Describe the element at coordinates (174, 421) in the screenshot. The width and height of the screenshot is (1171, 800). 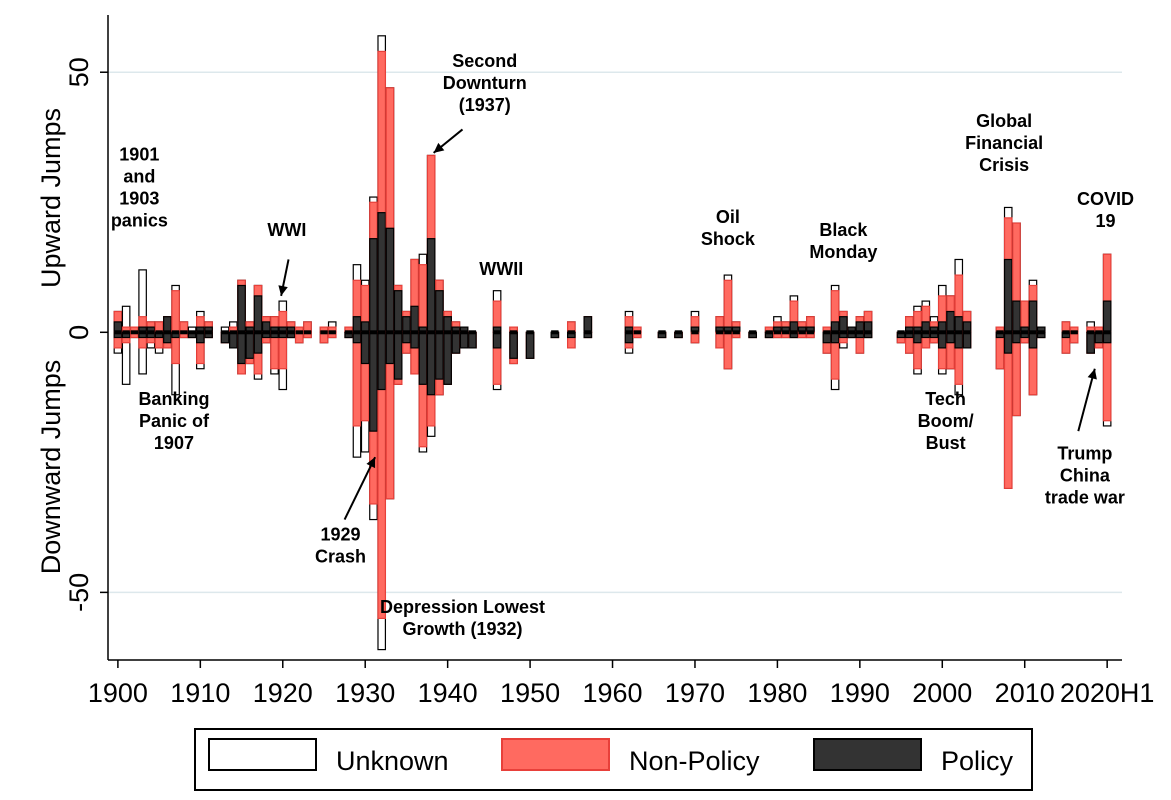
I see `annotation-line: Panic of` at that location.